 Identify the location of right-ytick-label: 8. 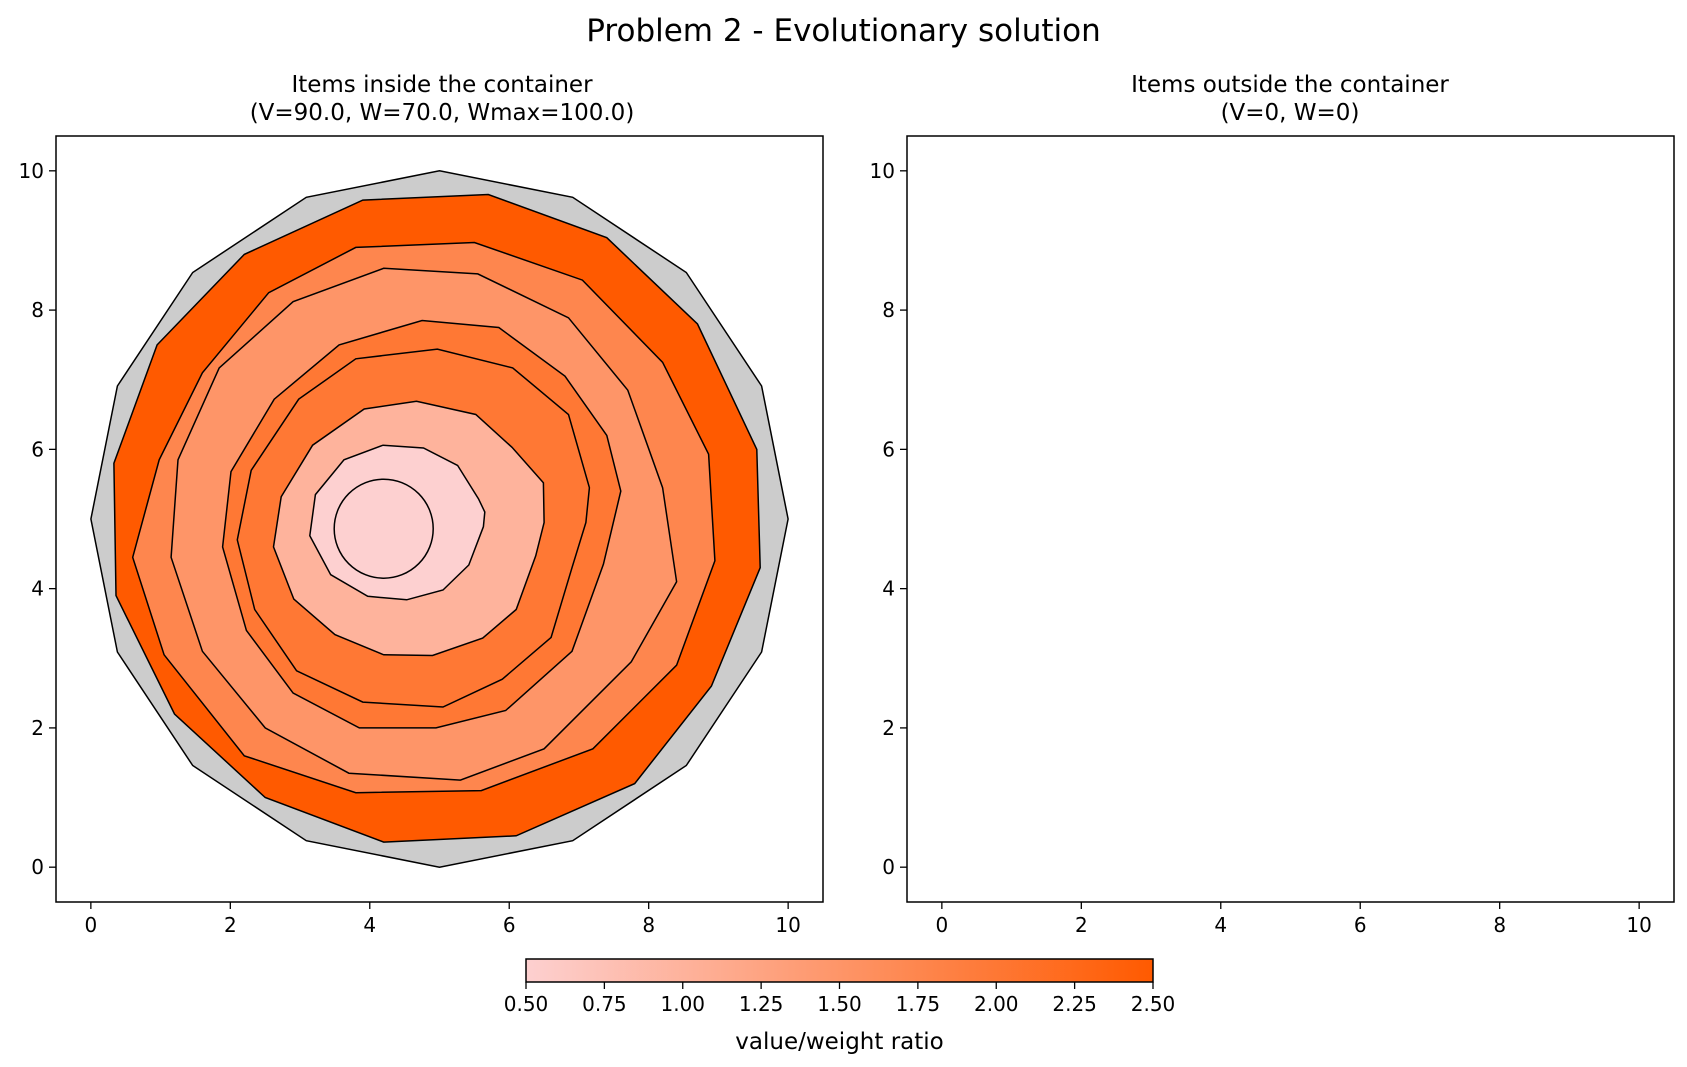
(888, 310).